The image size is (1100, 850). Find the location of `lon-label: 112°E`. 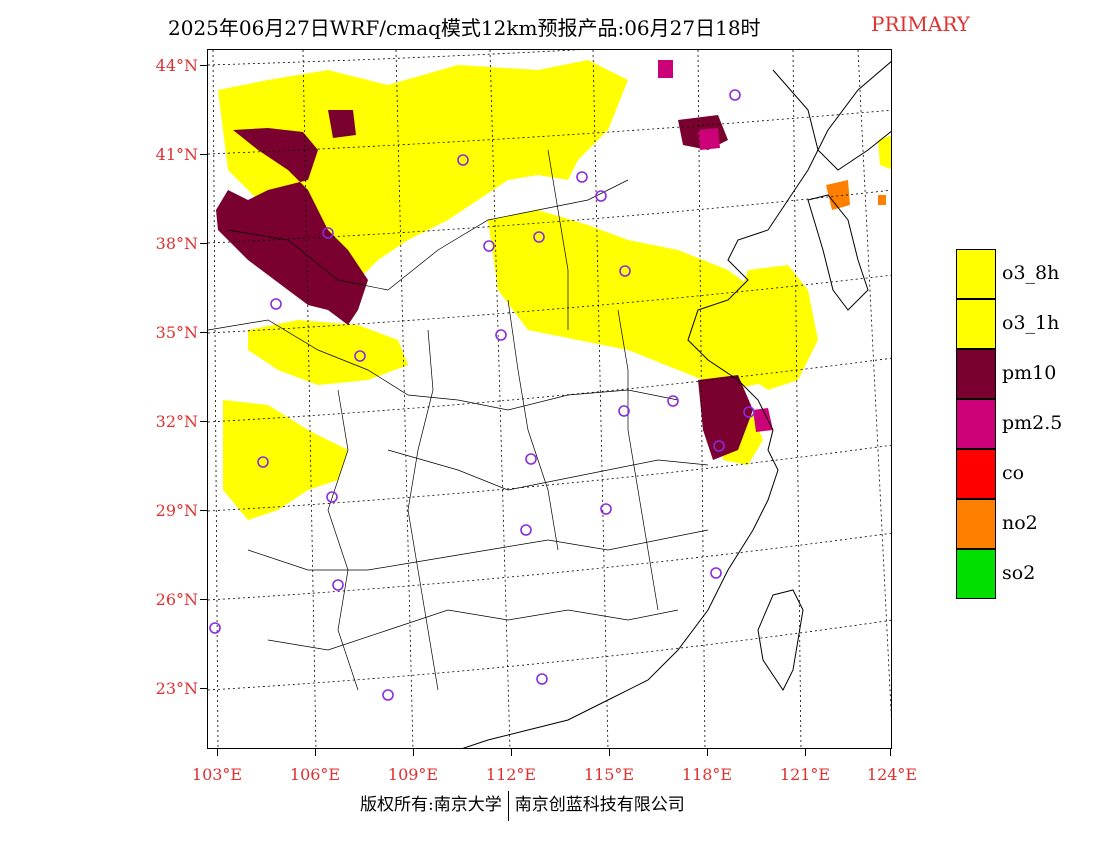

lon-label: 112°E is located at coordinates (511, 774).